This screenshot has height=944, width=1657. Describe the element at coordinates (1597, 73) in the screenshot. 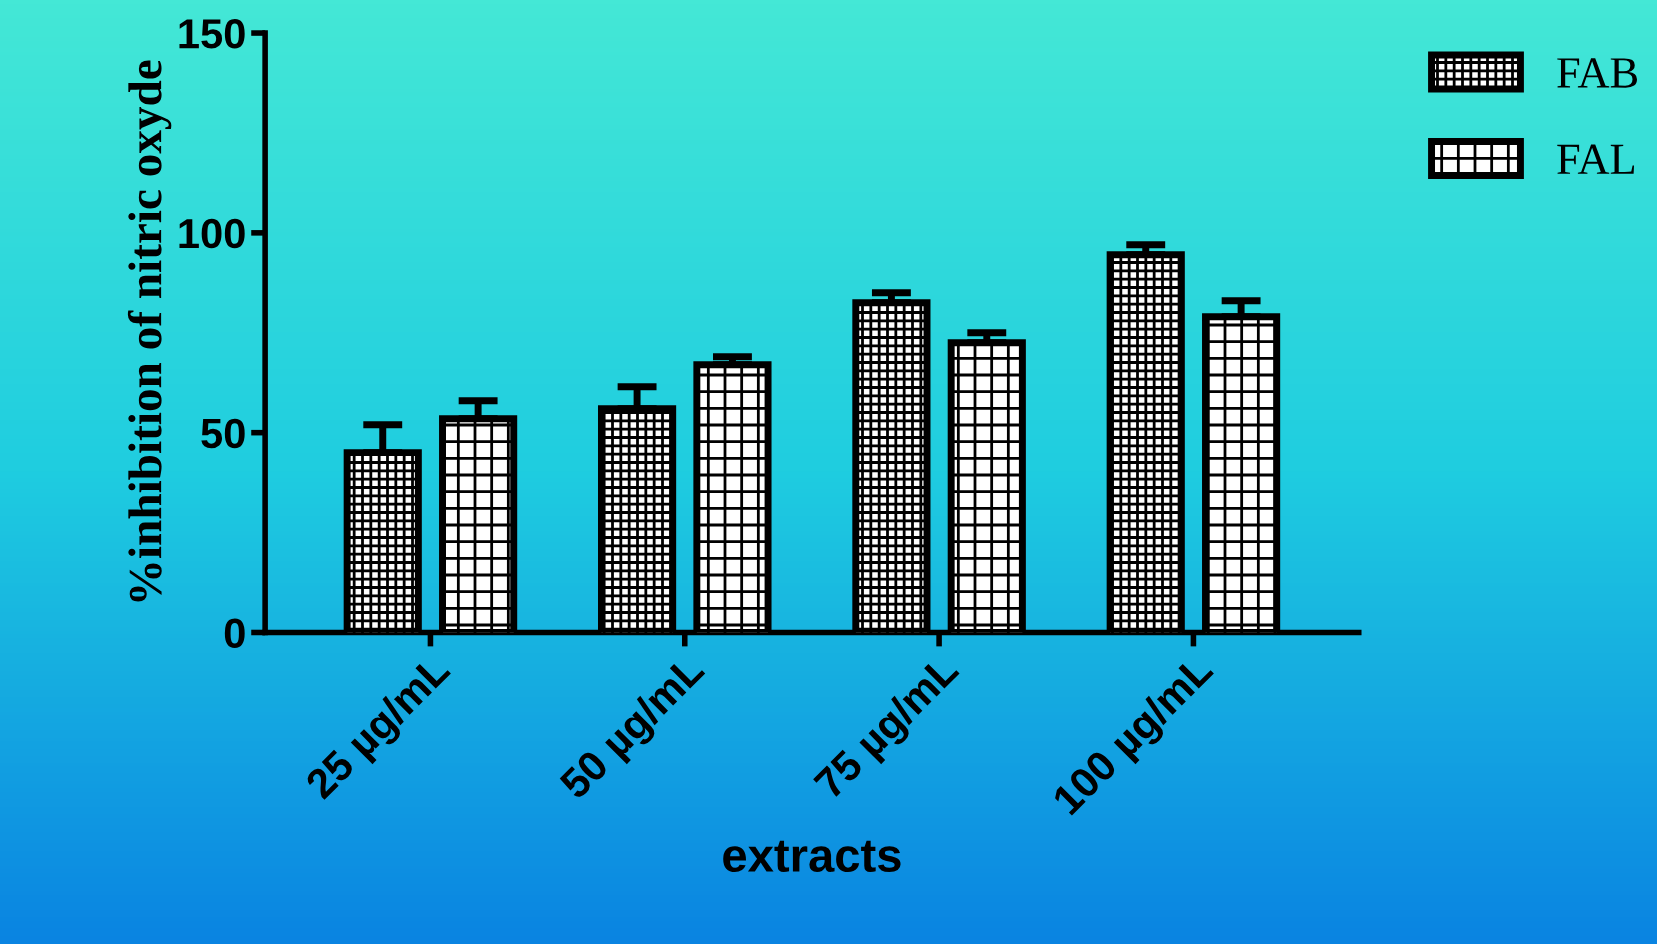

I see `legend-label: FAB` at that location.